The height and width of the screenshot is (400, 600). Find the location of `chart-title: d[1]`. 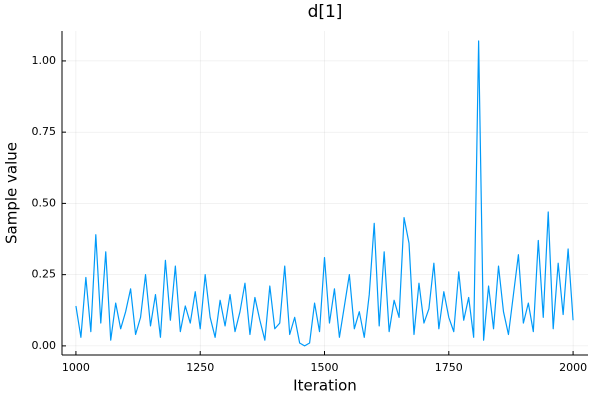

chart-title: d[1] is located at coordinates (325, 12).